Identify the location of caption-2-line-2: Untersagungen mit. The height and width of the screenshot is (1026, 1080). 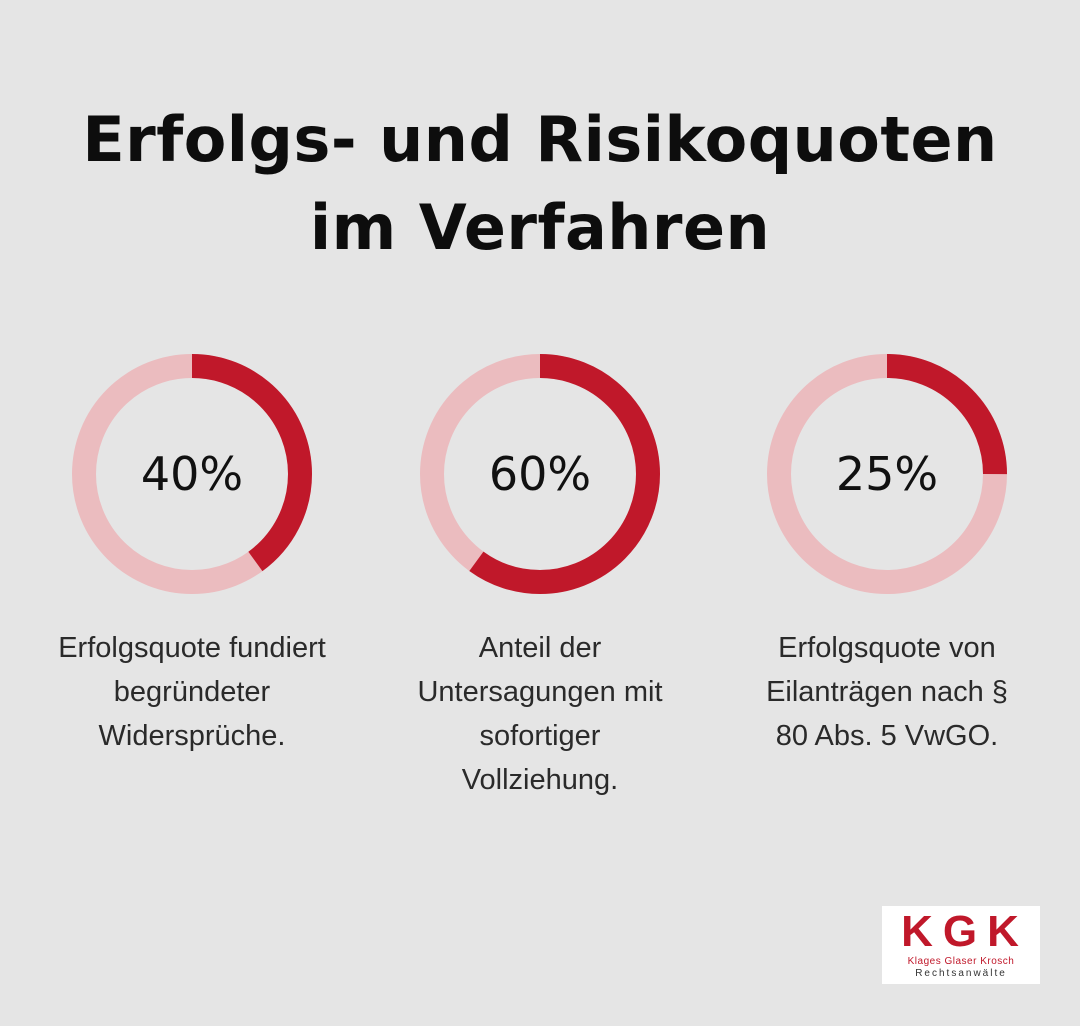
(540, 692).